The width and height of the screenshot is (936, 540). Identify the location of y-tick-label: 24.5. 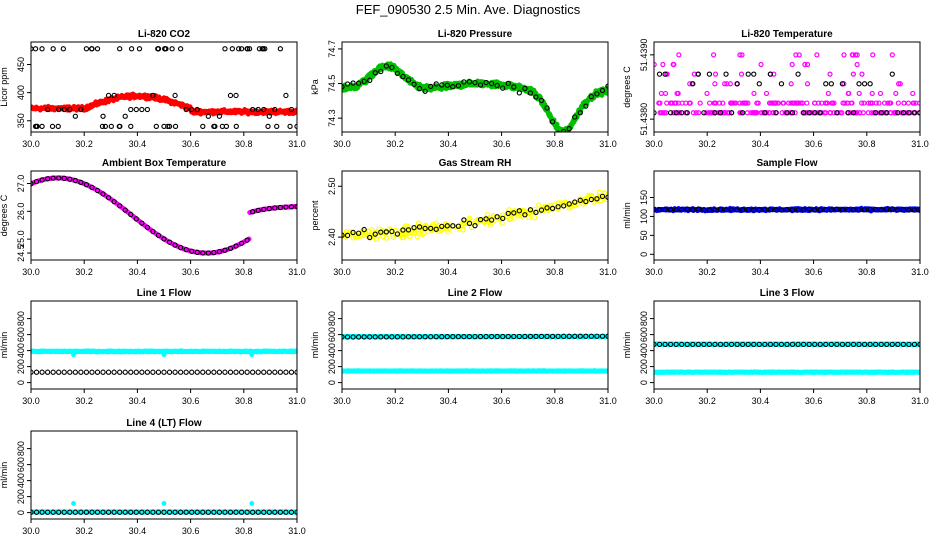
(21, 253).